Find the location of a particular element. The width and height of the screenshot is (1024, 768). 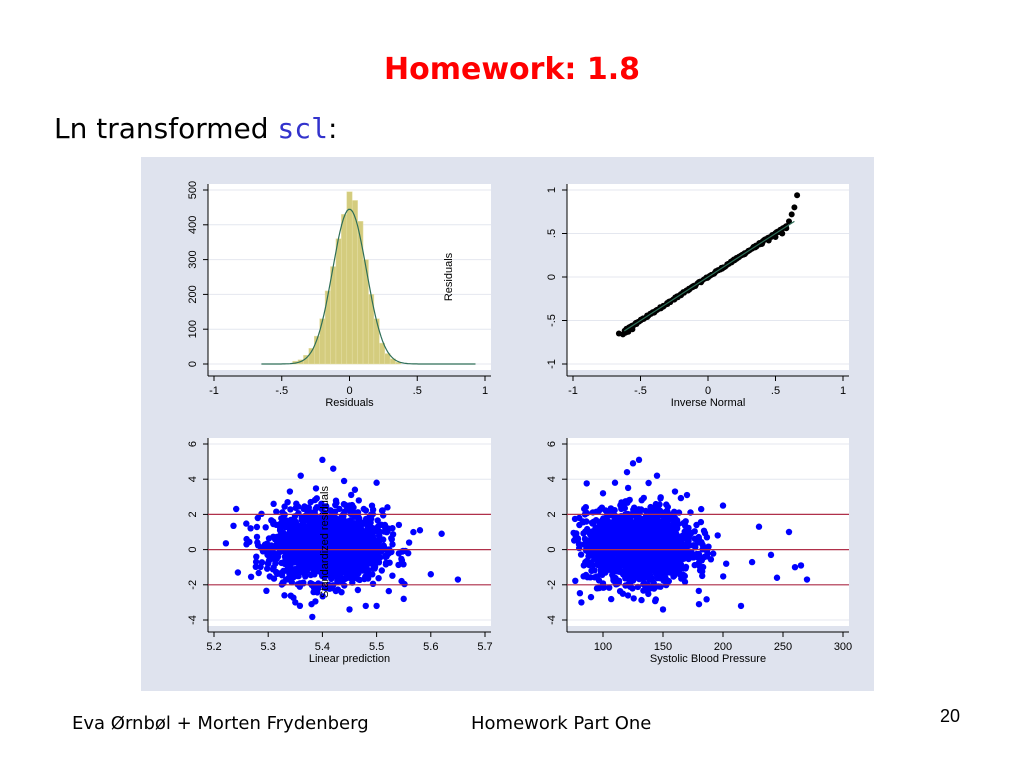

y-tick-label: -2 is located at coordinates (552, 585).